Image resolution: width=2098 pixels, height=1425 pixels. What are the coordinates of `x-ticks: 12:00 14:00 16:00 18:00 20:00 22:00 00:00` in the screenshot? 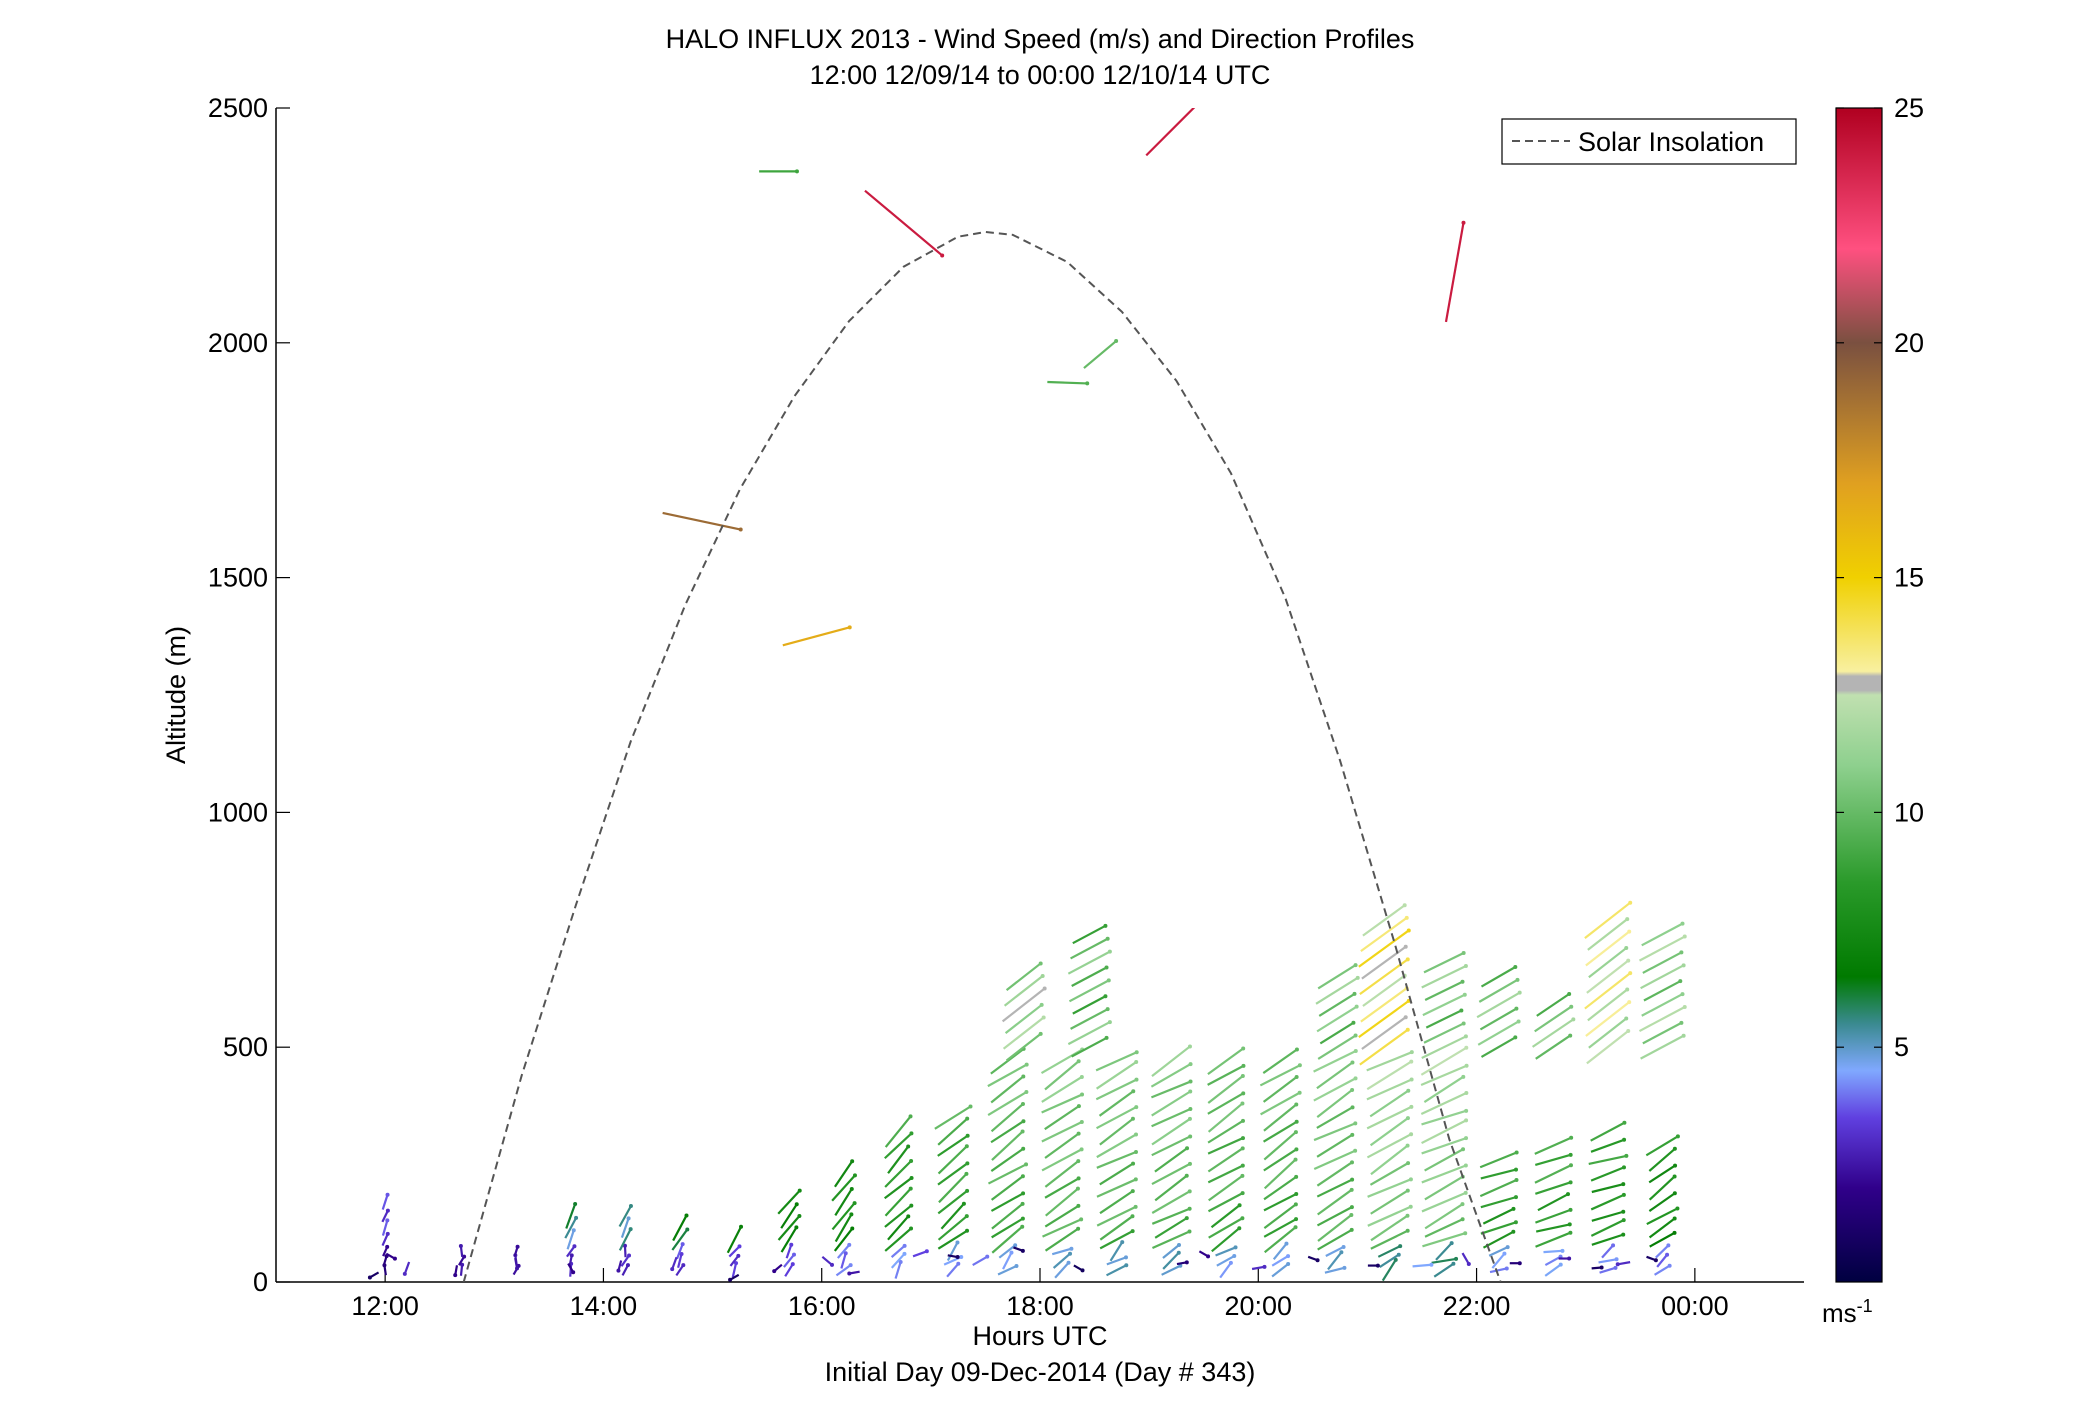 It's located at (1040, 1294).